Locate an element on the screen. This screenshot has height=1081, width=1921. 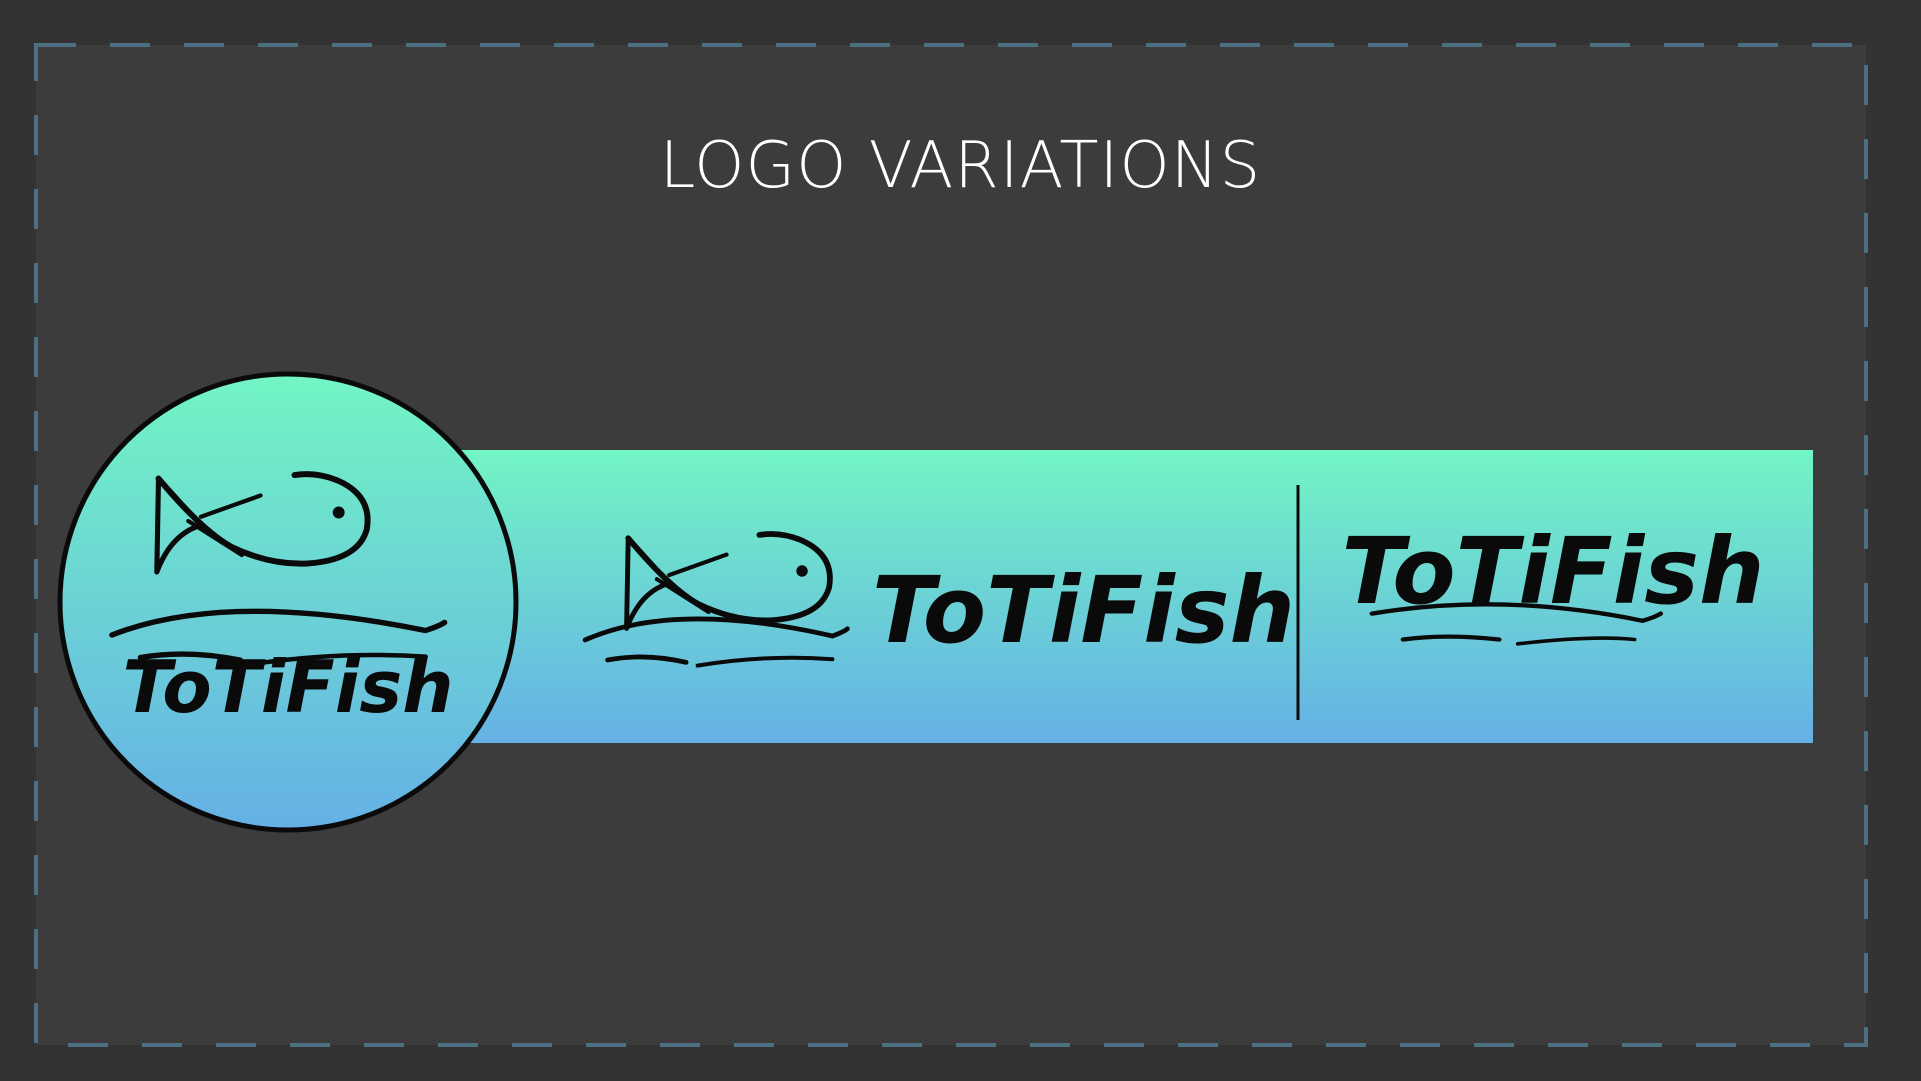
circle-badge is located at coordinates (288, 602).